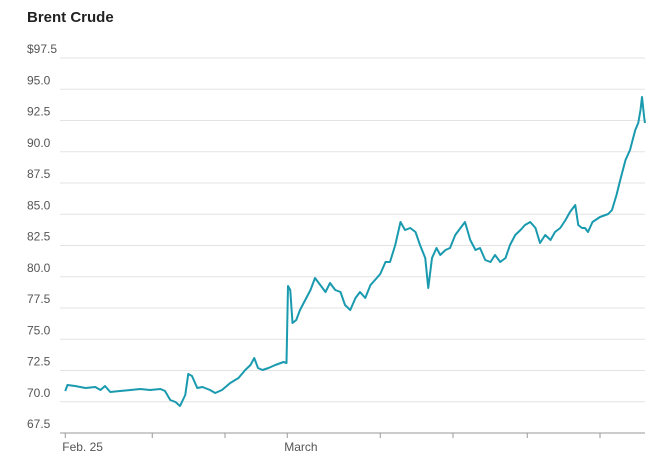  Describe the element at coordinates (39, 268) in the screenshot. I see `y-tick-label: 80.0` at that location.